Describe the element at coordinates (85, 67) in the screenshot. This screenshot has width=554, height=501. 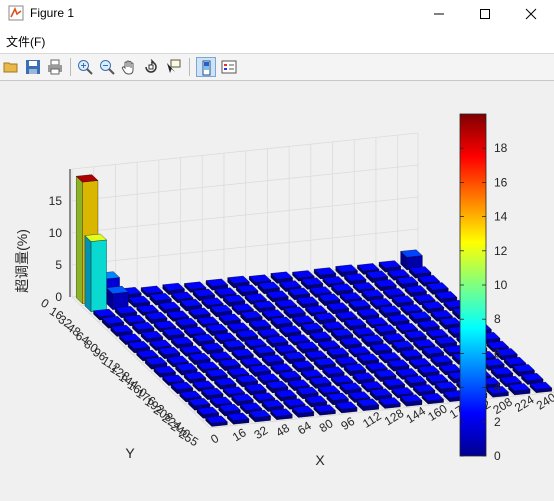
I see `zoom-in-icon` at that location.